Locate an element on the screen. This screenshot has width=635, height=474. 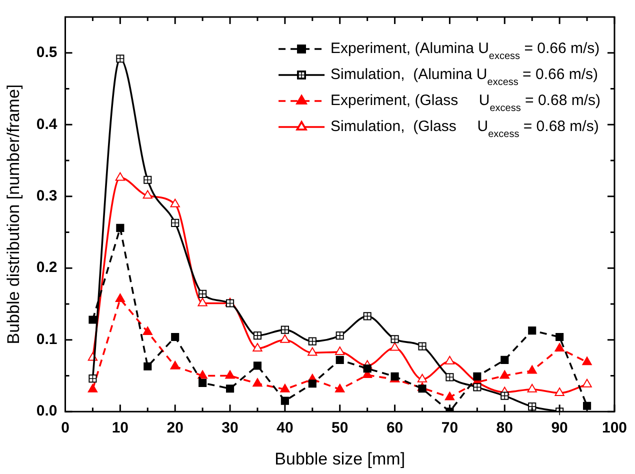
x-tick-label: 50 is located at coordinates (340, 428).